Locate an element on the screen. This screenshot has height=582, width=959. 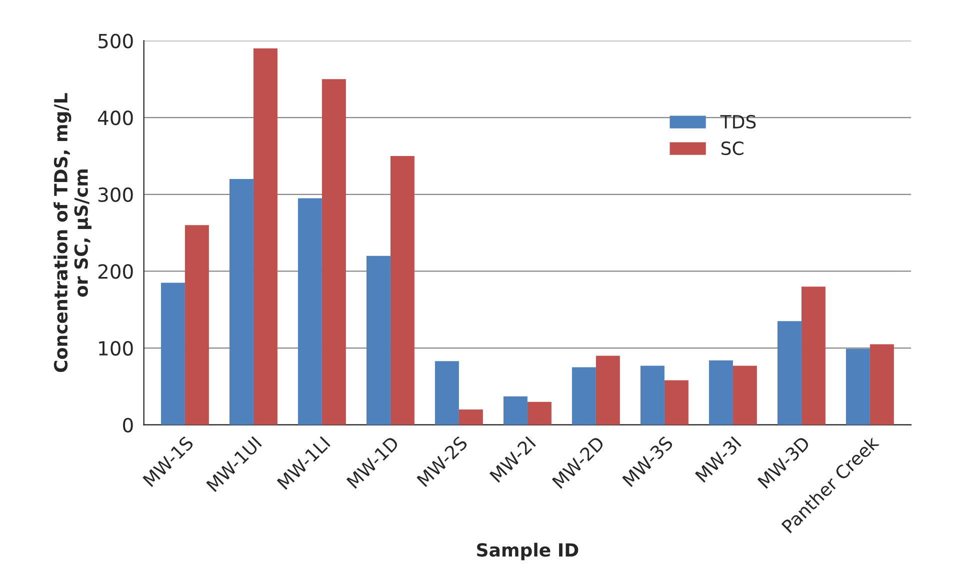
y-tick-label: 100 is located at coordinates (116, 348).